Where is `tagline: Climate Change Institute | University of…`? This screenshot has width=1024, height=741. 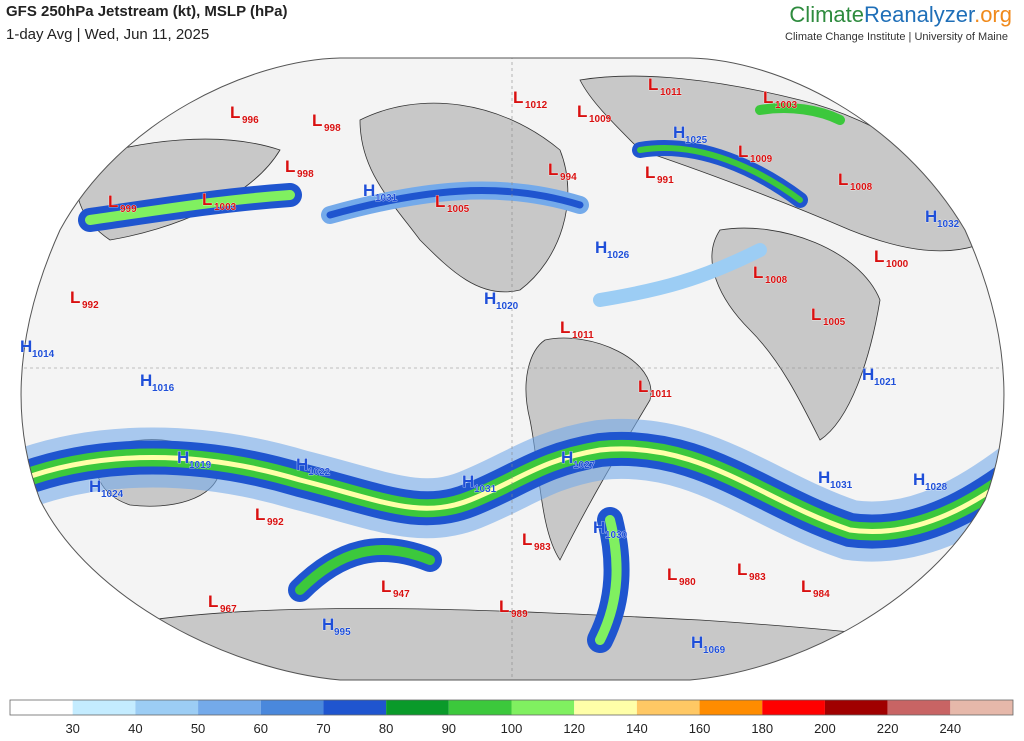 tagline: Climate Change Institute | University of… is located at coordinates (896, 37).